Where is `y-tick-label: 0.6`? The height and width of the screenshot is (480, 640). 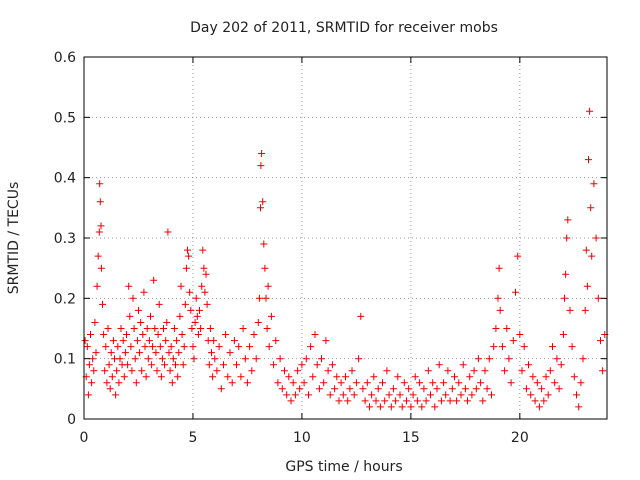
y-tick-label: 0.6 is located at coordinates (65, 58).